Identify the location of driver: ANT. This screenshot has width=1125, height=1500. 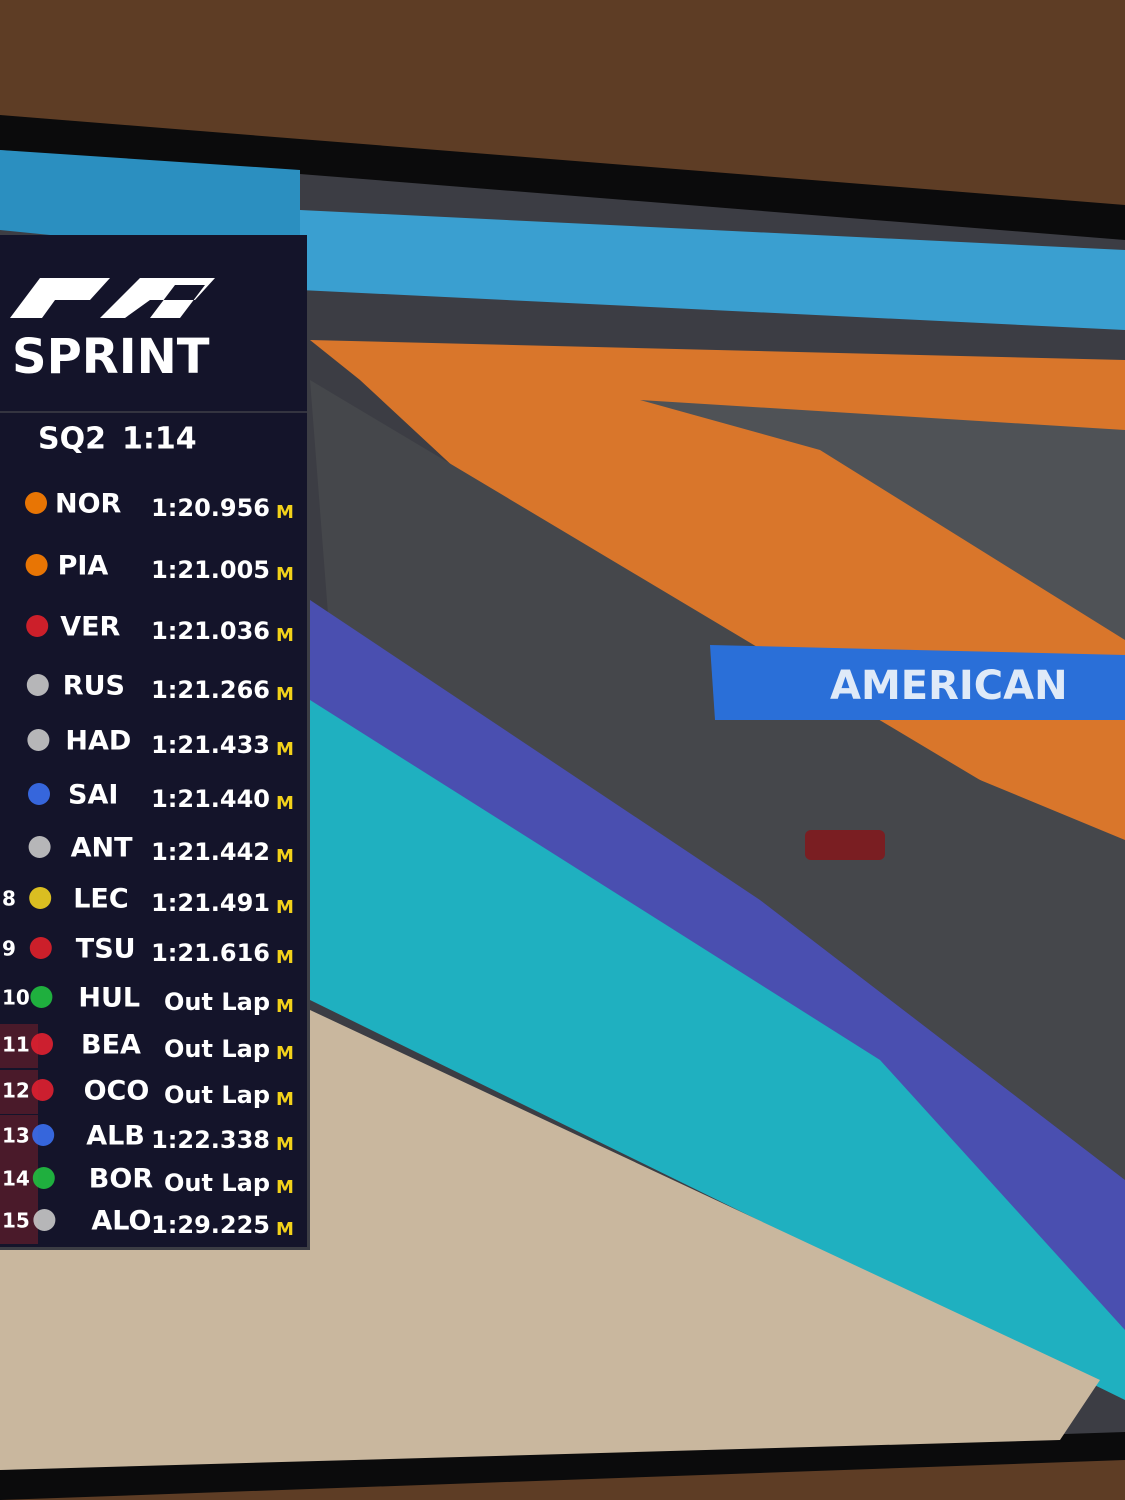
(102, 848).